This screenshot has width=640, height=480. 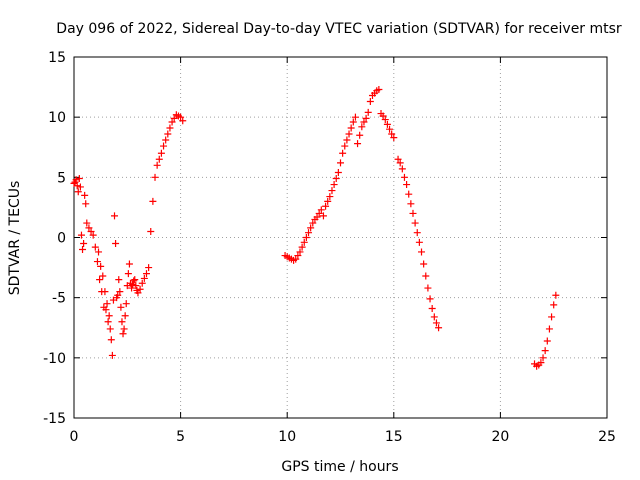 I want to click on y-tick-label: -5, so click(x=59, y=299).